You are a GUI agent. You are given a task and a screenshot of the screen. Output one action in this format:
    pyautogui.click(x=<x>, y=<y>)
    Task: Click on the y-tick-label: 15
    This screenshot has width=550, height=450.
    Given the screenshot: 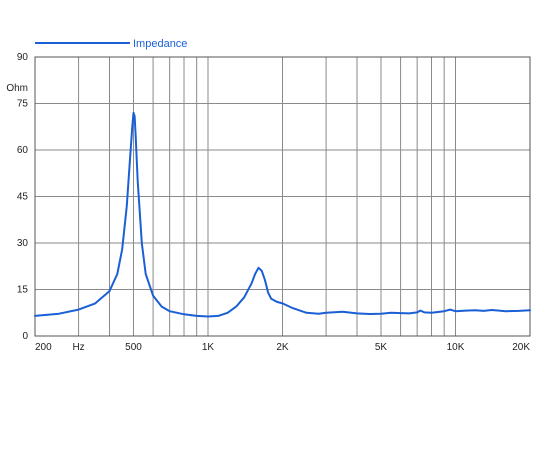 What is the action you would take?
    pyautogui.click(x=23, y=290)
    